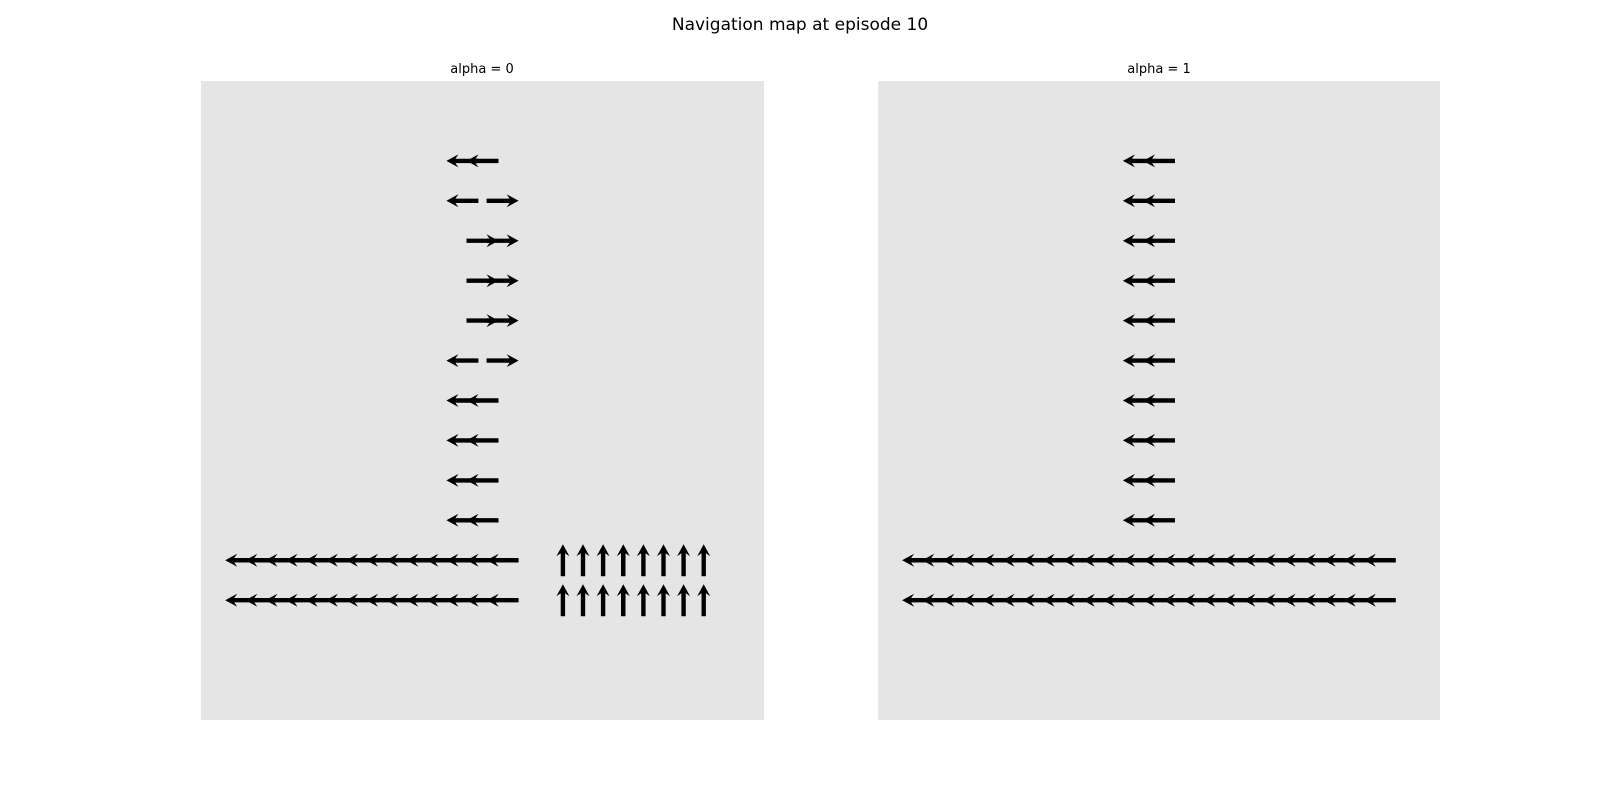  What do you see at coordinates (1158, 69) in the screenshot?
I see `panel-title-alpha-1: alpha = 1` at bounding box center [1158, 69].